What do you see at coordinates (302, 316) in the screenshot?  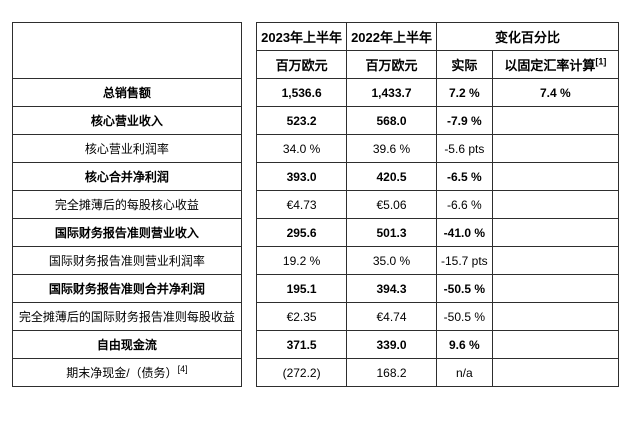 I see `cell-2023-value: €2.35` at bounding box center [302, 316].